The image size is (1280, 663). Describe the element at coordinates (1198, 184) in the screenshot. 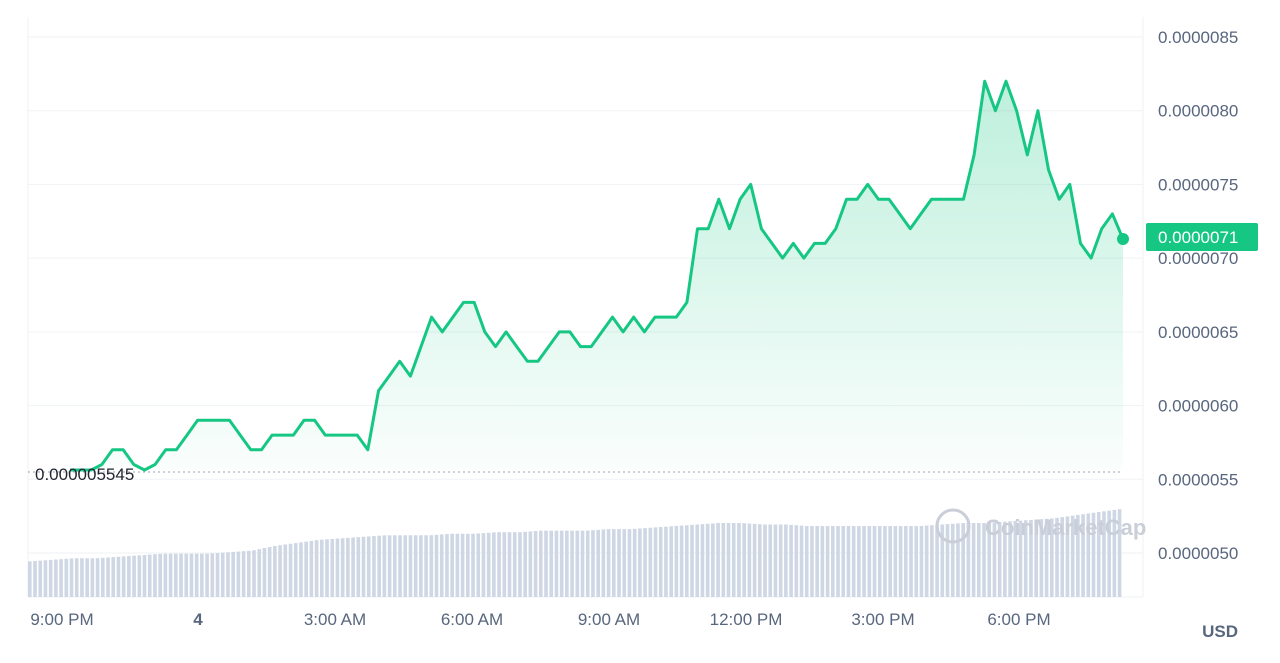

I see `y-tick-label: 0.0000075` at that location.